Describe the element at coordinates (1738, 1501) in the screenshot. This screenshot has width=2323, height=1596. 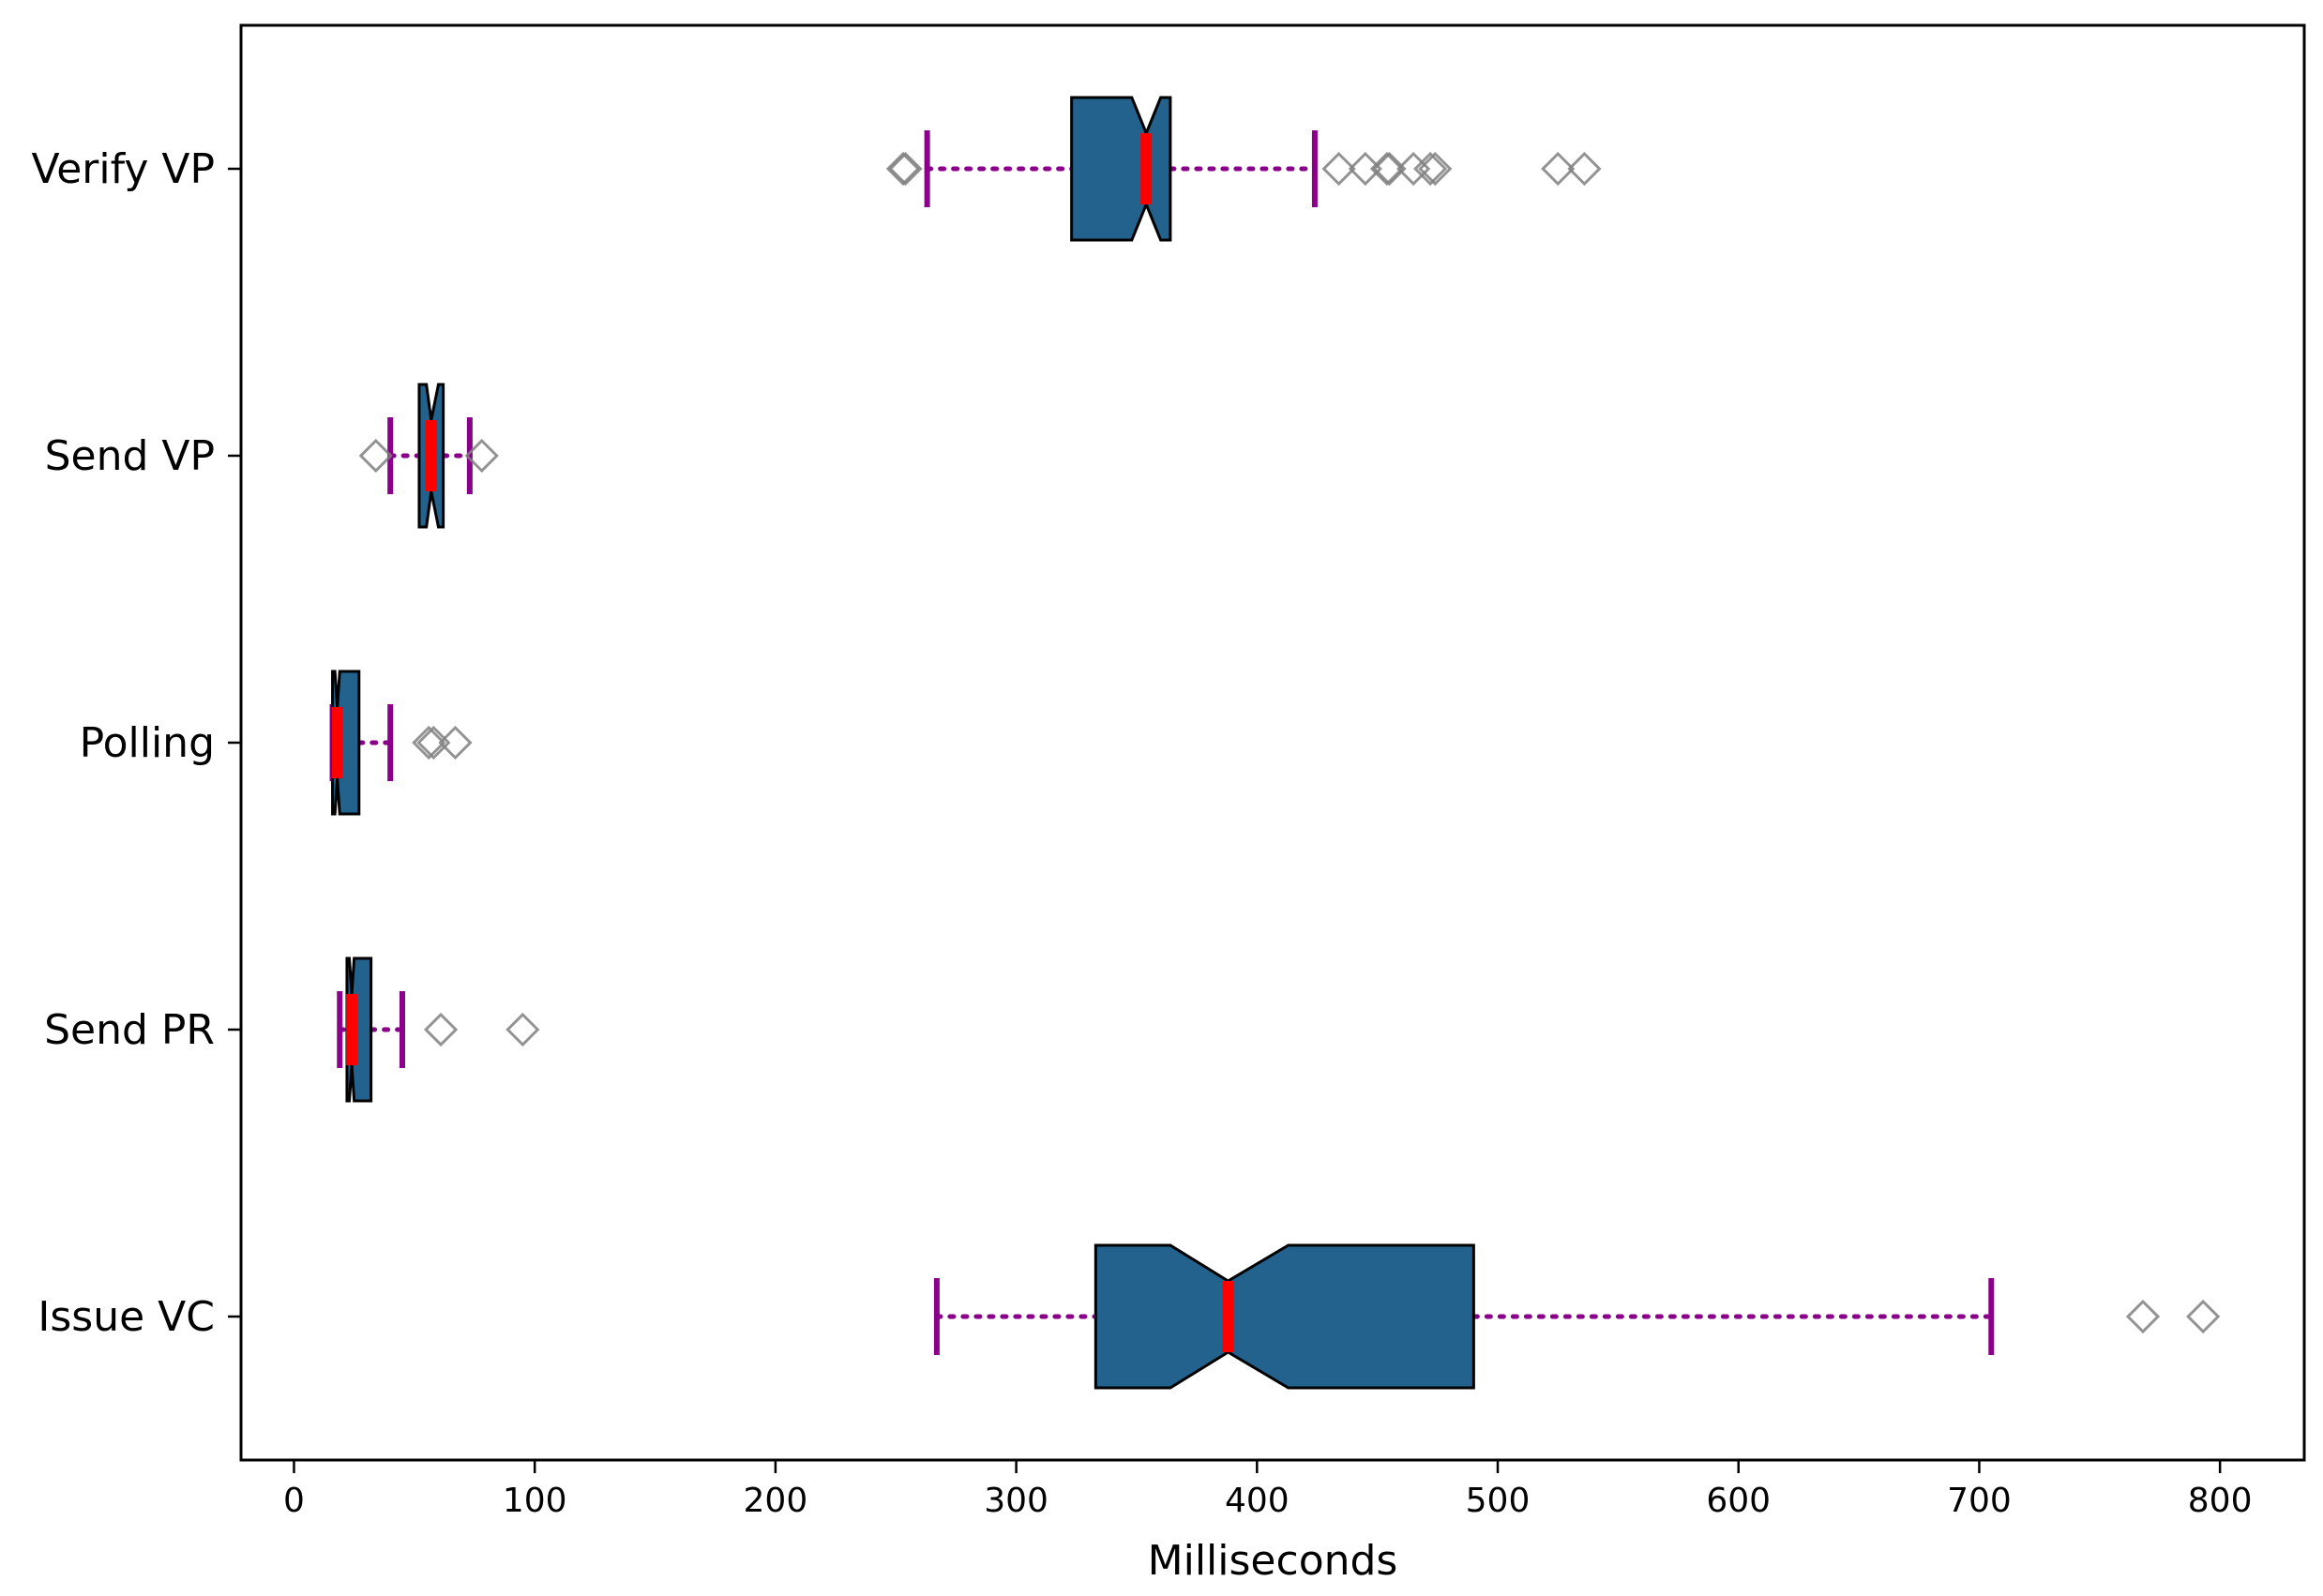
I see `x-tick-label: 600` at that location.